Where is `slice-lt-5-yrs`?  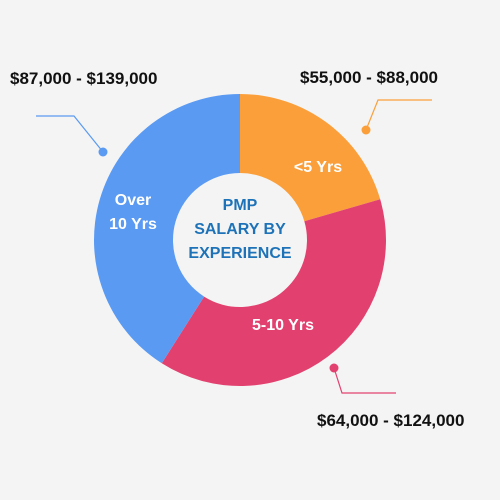 slice-lt-5-yrs is located at coordinates (310, 158).